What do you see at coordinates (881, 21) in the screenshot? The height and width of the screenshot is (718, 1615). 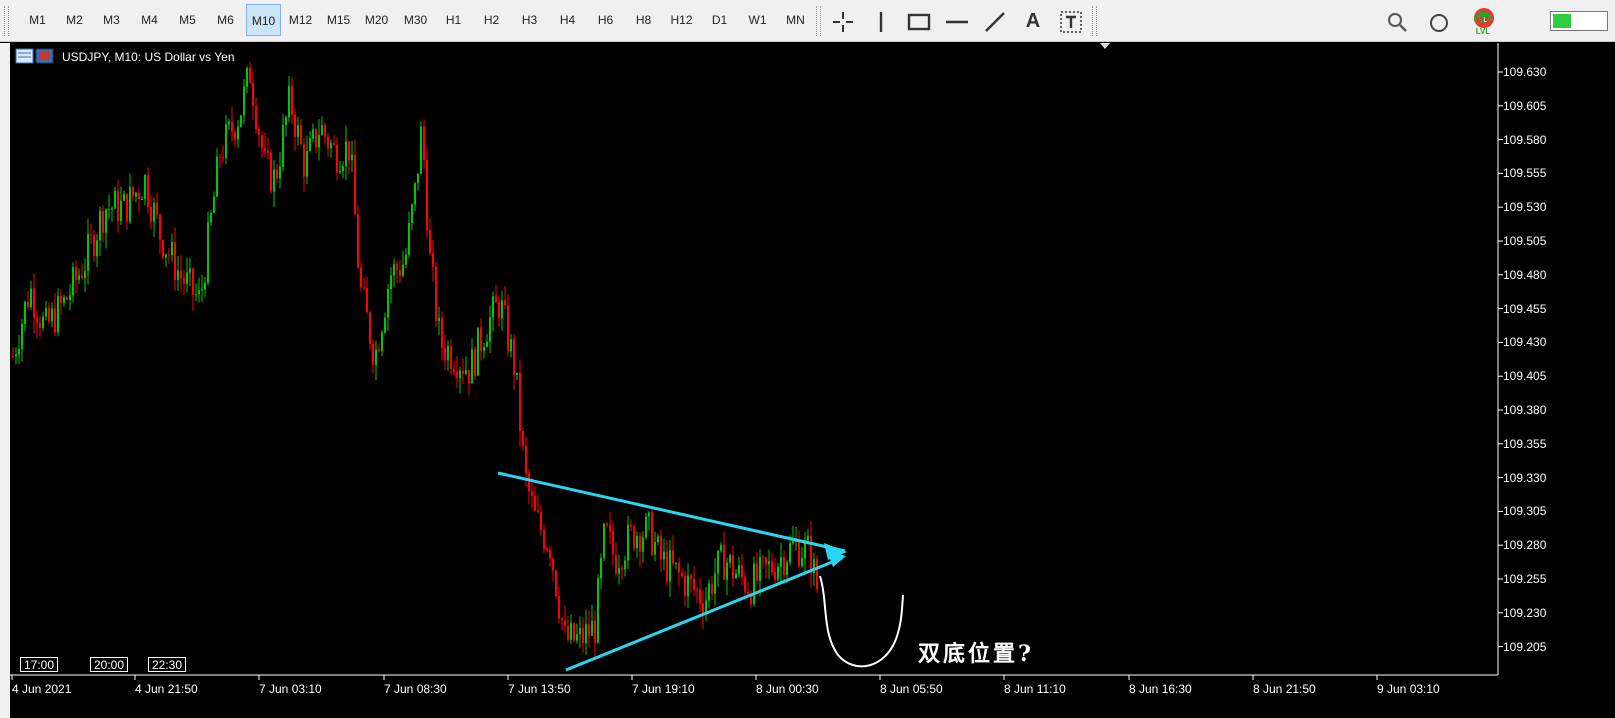 I see `vertical-line-icon` at bounding box center [881, 21].